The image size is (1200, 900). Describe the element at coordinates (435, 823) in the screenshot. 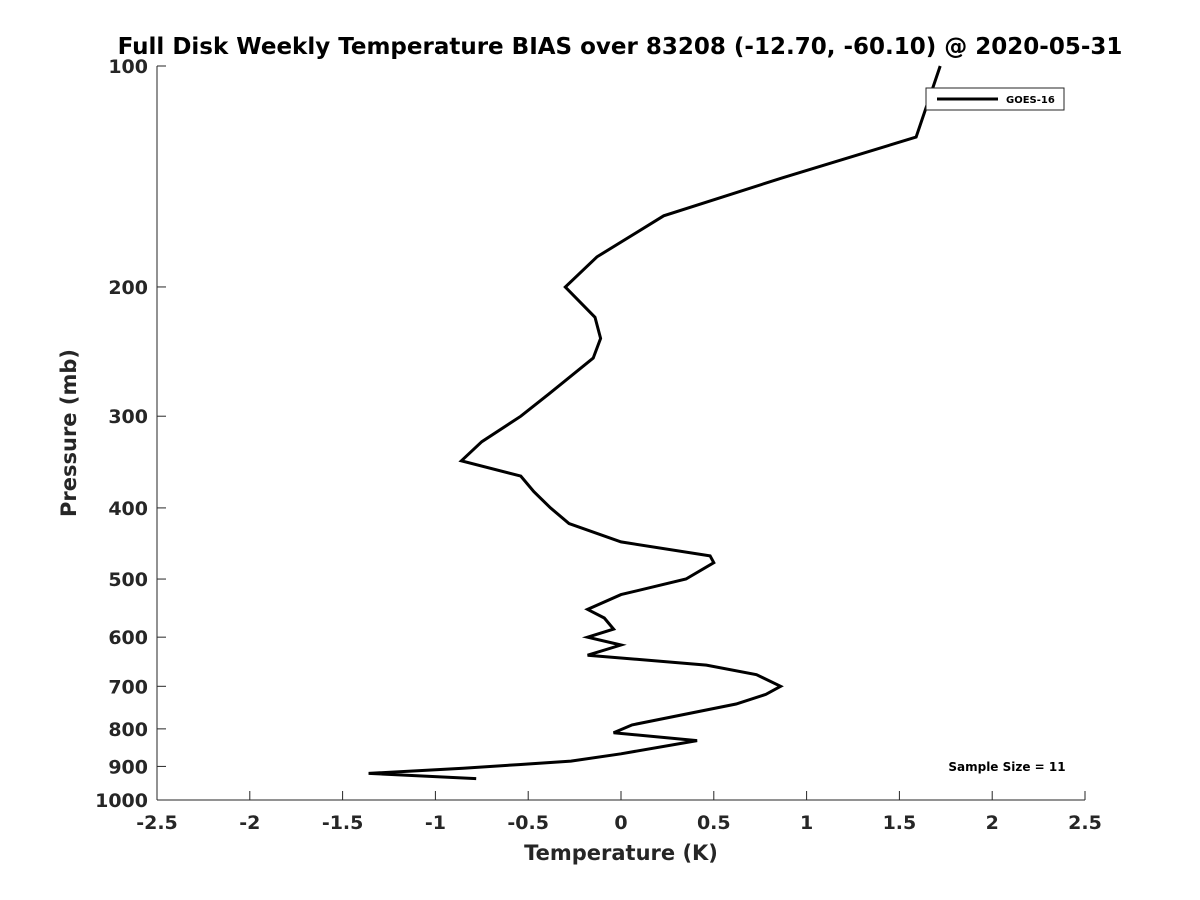

I see `x-tick-label: -1` at that location.